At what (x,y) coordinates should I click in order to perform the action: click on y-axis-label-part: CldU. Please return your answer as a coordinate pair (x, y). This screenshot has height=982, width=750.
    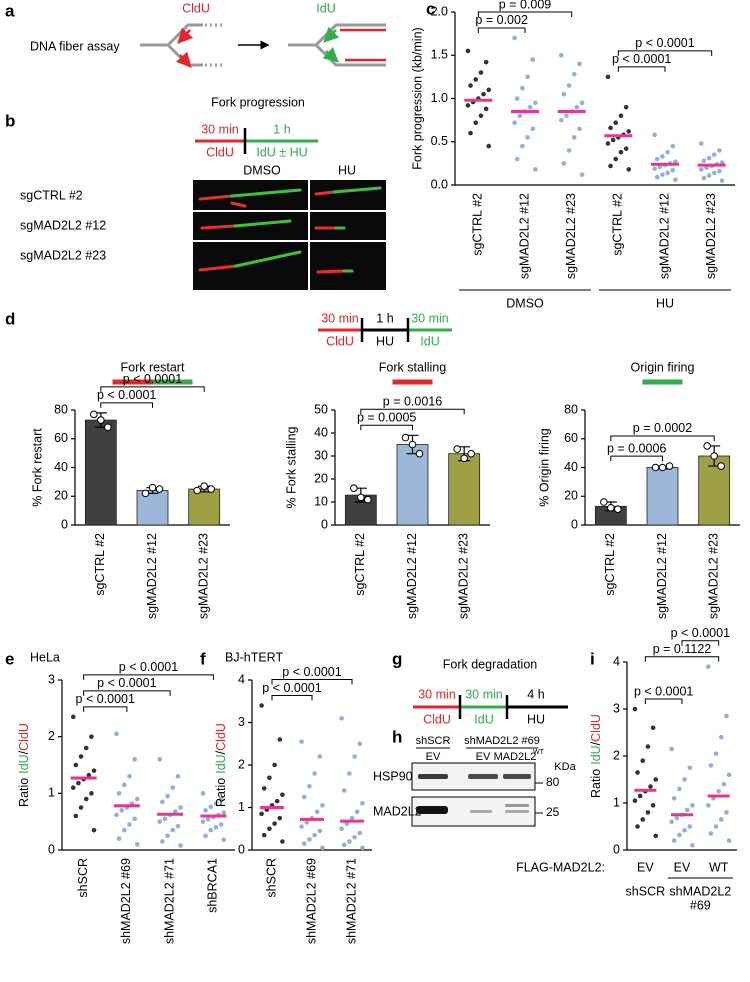
    Looking at the image, I should click on (596, 728).